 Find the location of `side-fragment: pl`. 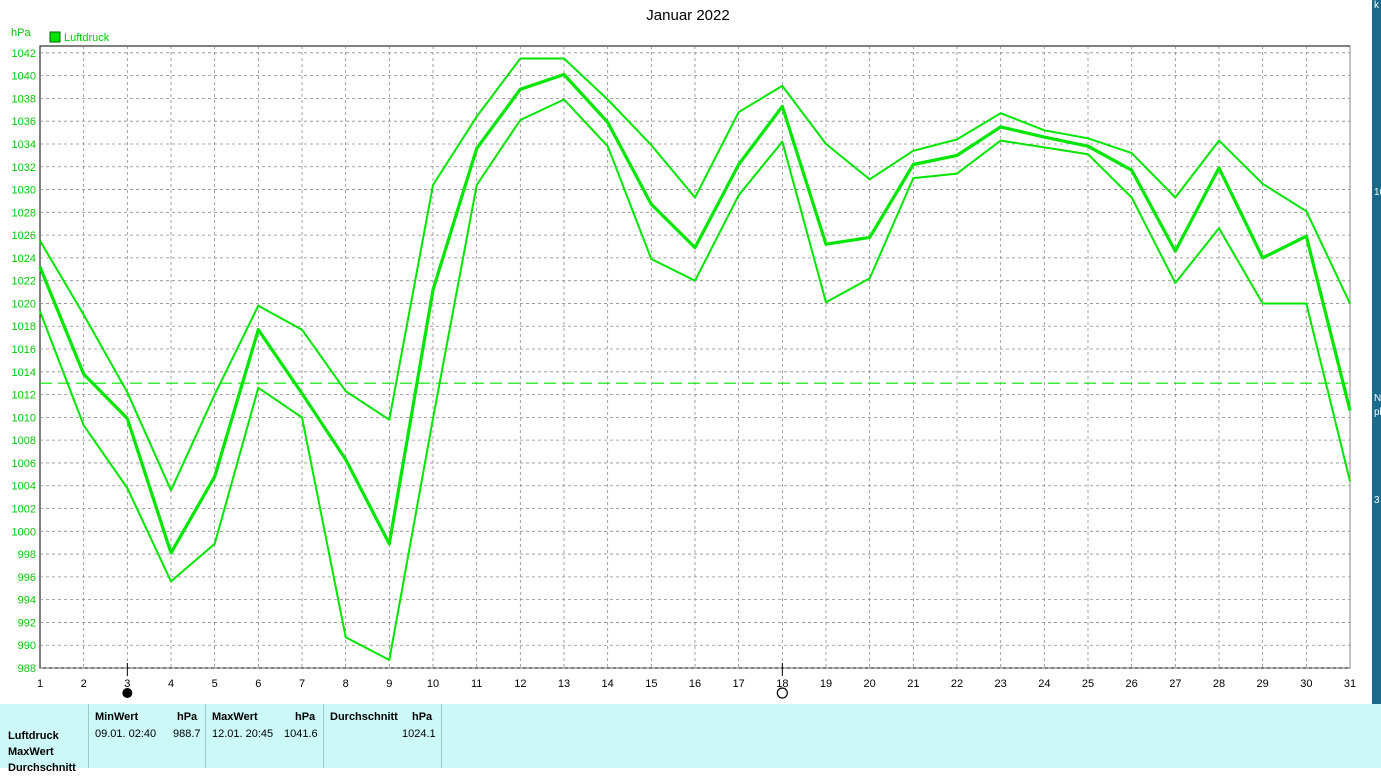

side-fragment: pl is located at coordinates (1377, 412).